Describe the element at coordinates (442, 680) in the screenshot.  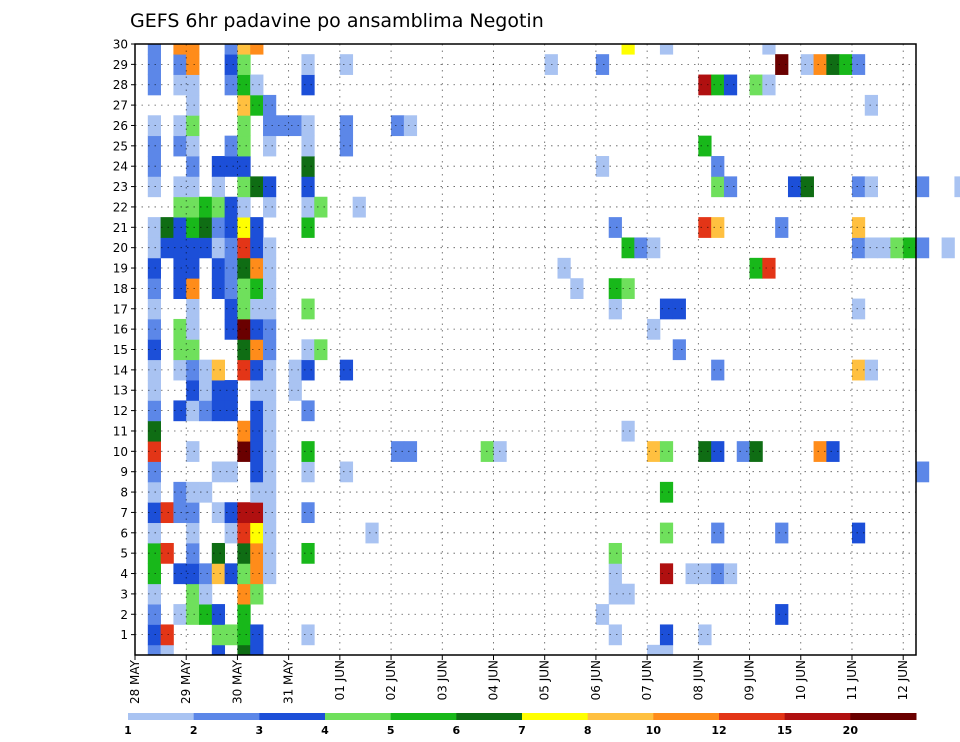
I see `x-tick-label: 03 JUN` at that location.